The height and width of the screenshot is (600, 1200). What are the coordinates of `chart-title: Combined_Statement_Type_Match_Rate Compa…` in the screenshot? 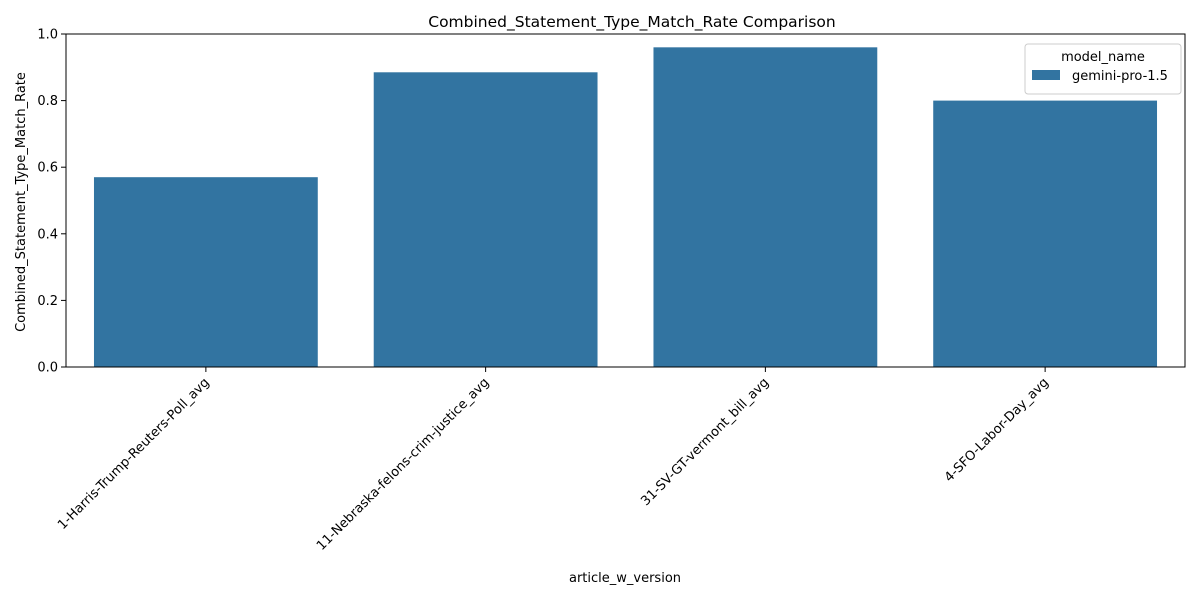 It's located at (631, 22).